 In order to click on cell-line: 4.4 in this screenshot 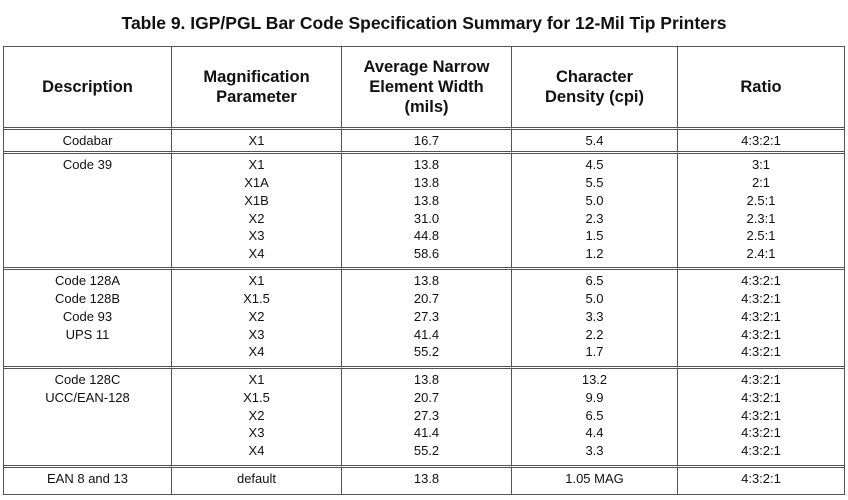, I will do `click(594, 433)`.